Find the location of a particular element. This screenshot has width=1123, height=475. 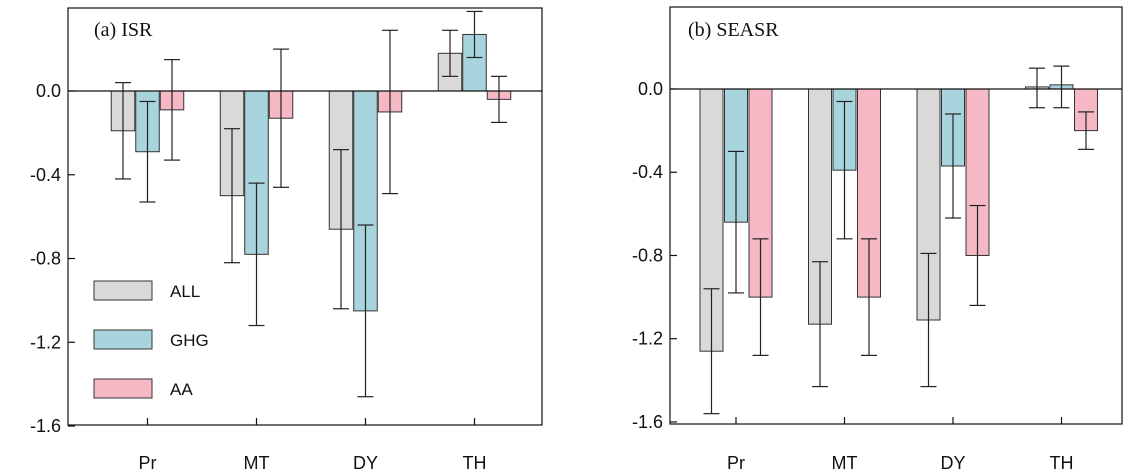

panel-a-legend: ALL GHG AA is located at coordinates (151, 339).